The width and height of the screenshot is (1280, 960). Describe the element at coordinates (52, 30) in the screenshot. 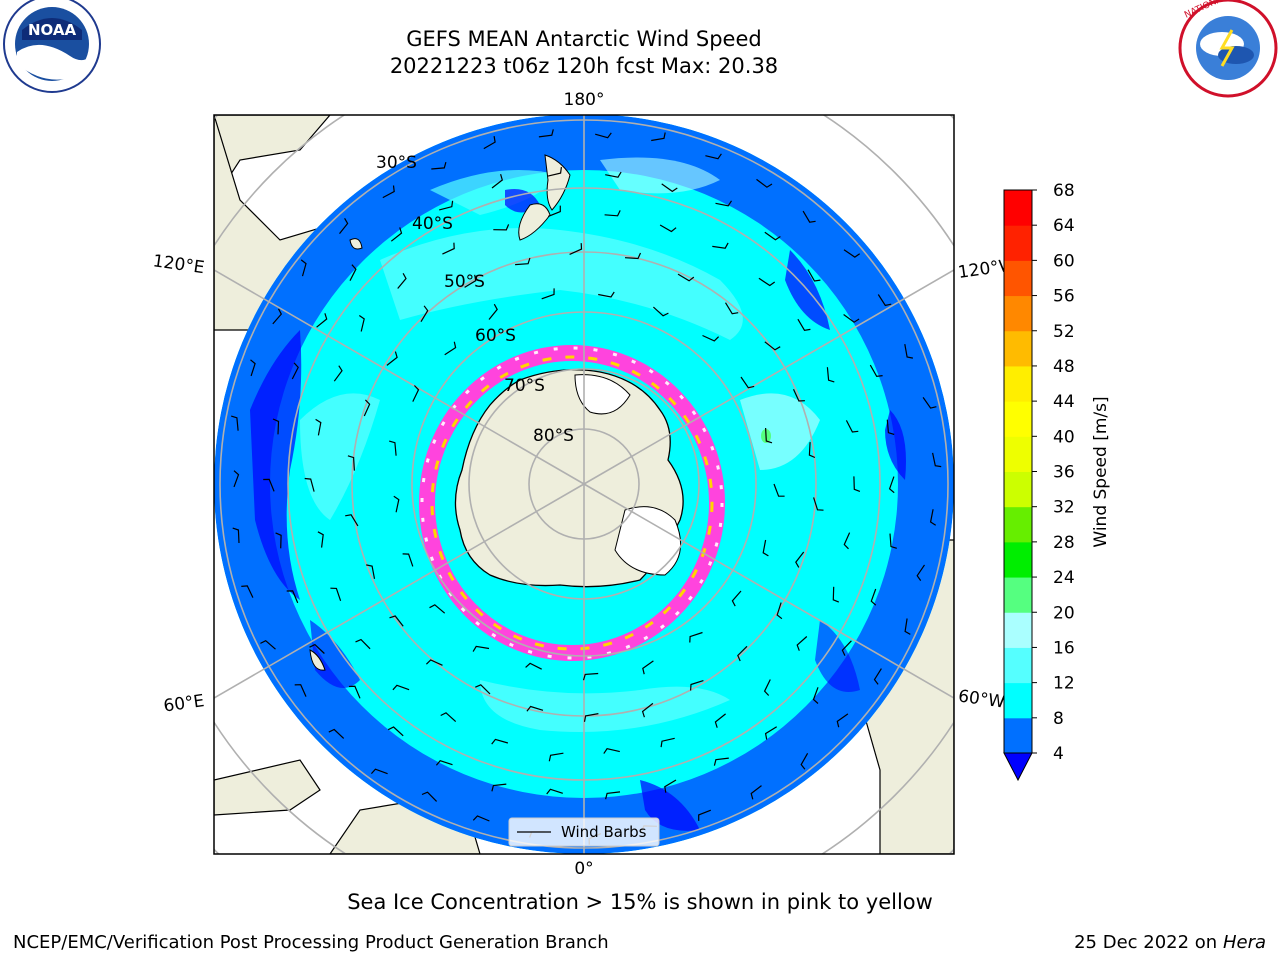

I see `noaa-logo-text: NOAA` at that location.